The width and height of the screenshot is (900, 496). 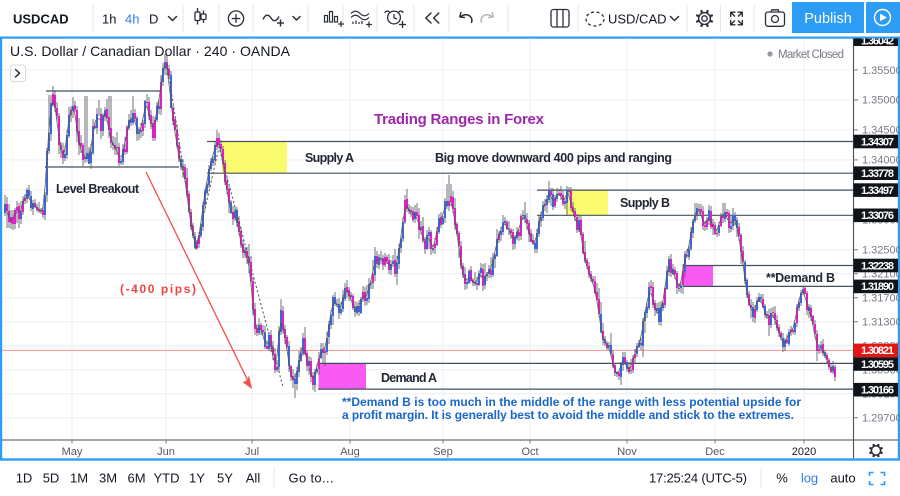 What do you see at coordinates (79, 478) in the screenshot?
I see `svg-text: 1M` at bounding box center [79, 478].